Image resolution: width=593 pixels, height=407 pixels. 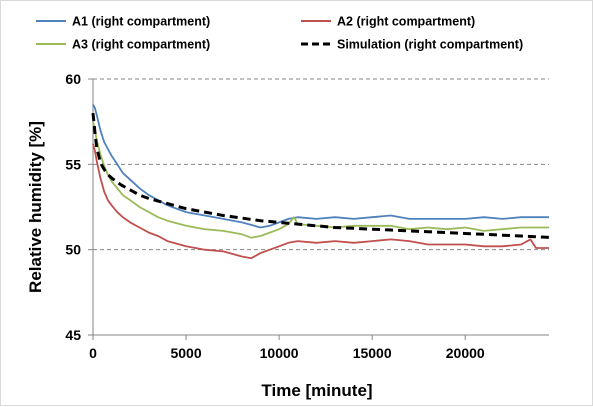 I want to click on x-tick-label-5000: 5000, so click(x=185, y=353).